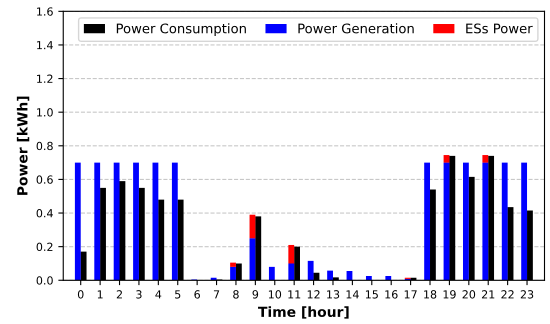 The width and height of the screenshot is (550, 324). Describe the element at coordinates (391, 294) in the screenshot. I see `x-tick-label: 16` at that location.